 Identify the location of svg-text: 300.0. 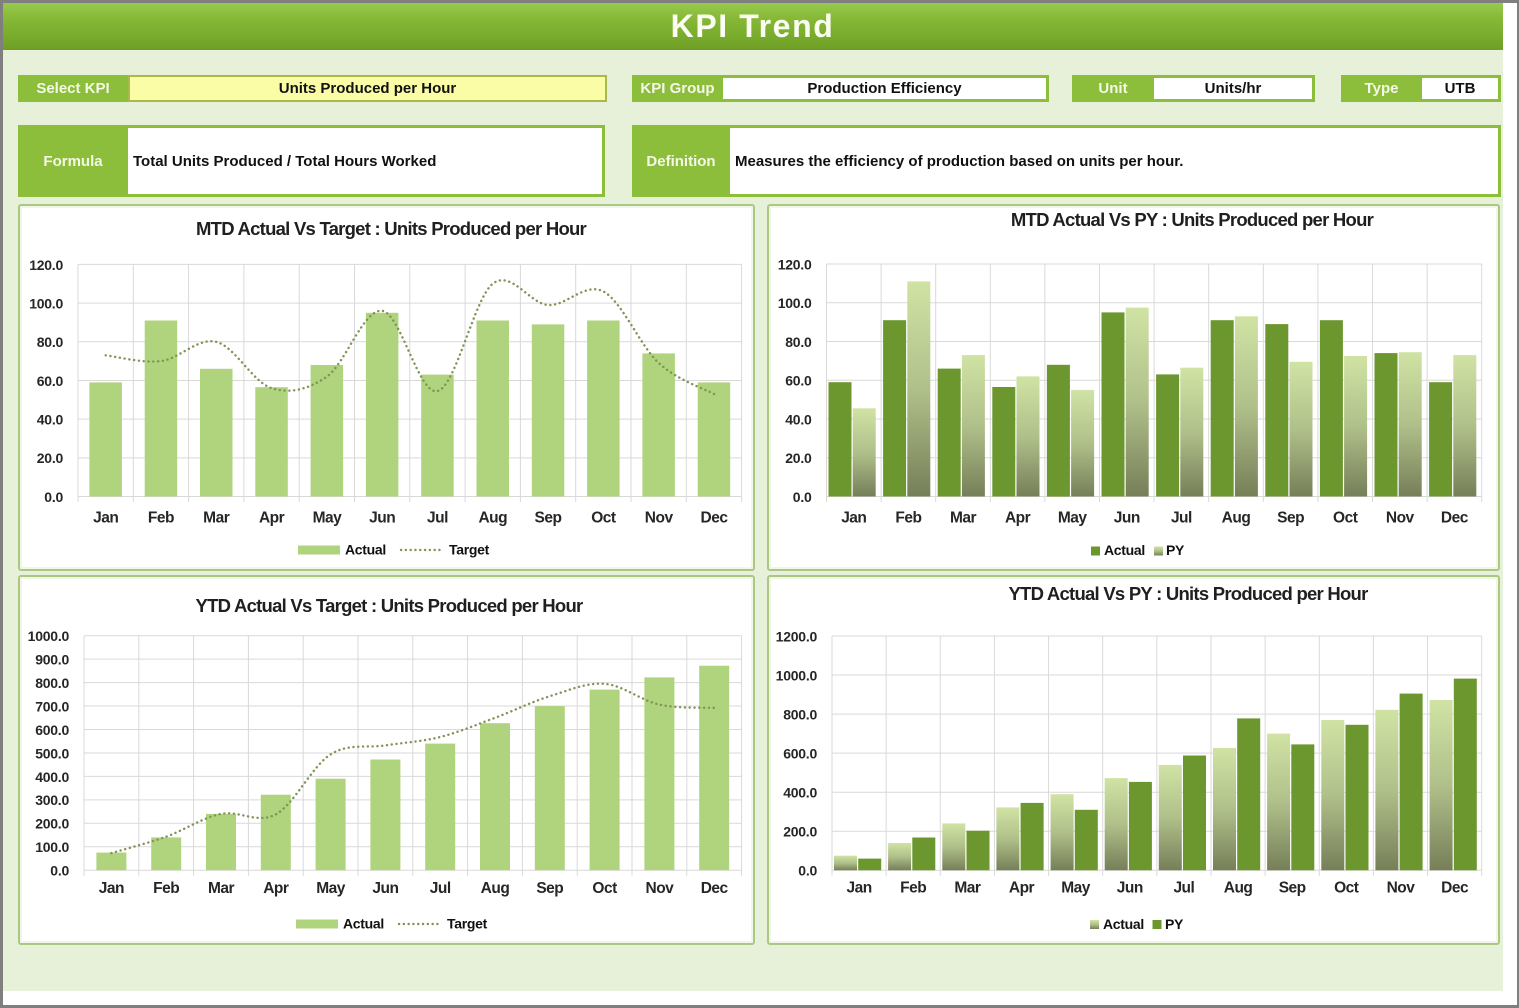
(52, 800).